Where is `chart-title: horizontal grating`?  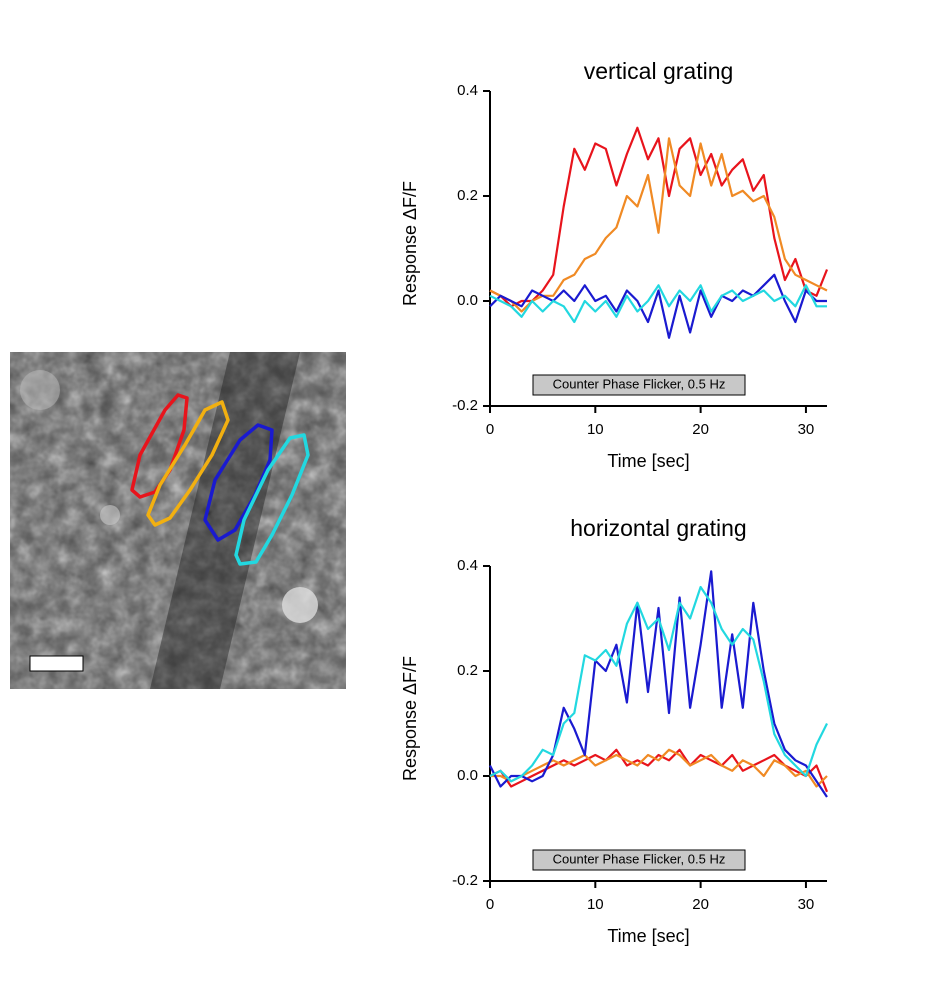
chart-title: horizontal grating is located at coordinates (658, 528).